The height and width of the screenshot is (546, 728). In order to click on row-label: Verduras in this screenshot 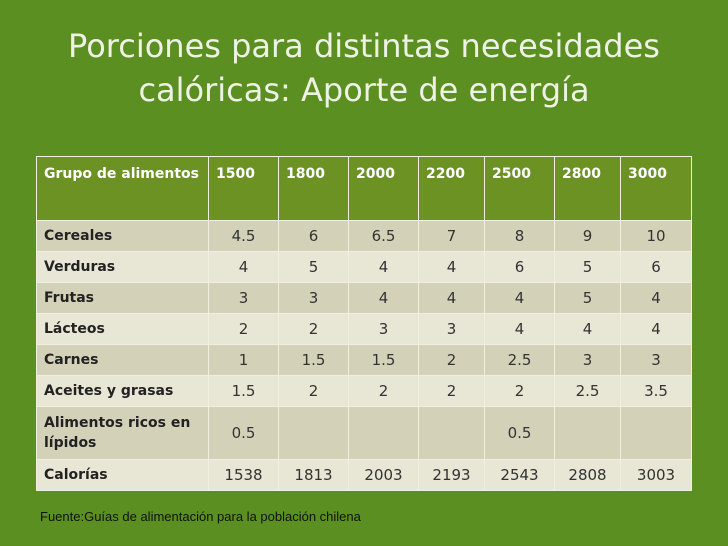, I will do `click(122, 267)`.